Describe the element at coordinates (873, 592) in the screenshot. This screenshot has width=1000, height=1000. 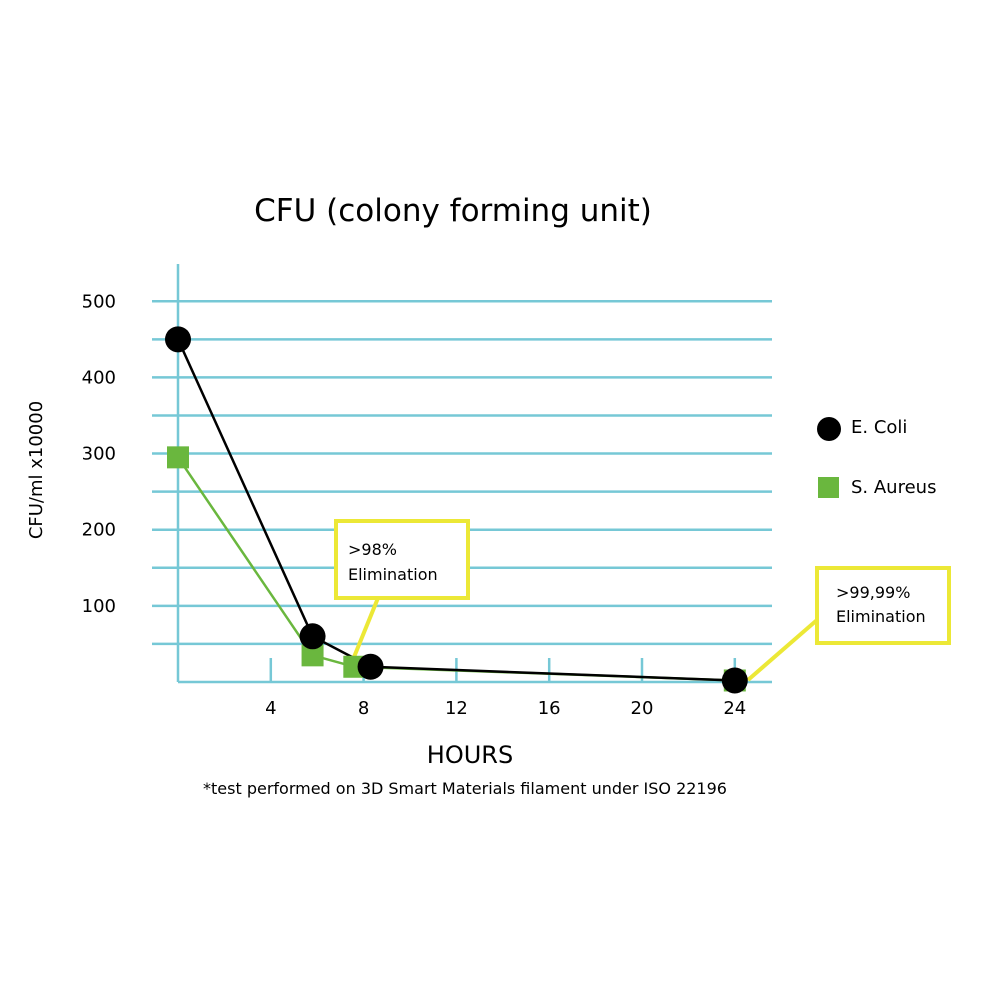
I see `annotation-text: >99,99%` at that location.